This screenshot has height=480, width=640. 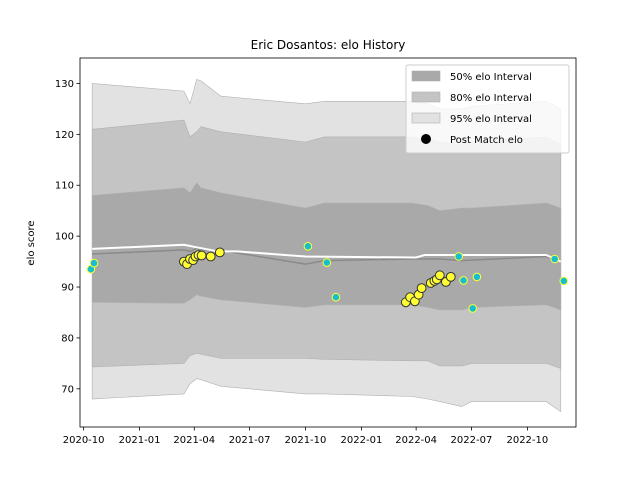 What do you see at coordinates (67, 288) in the screenshot?
I see `y-tick-label: 90` at bounding box center [67, 288].